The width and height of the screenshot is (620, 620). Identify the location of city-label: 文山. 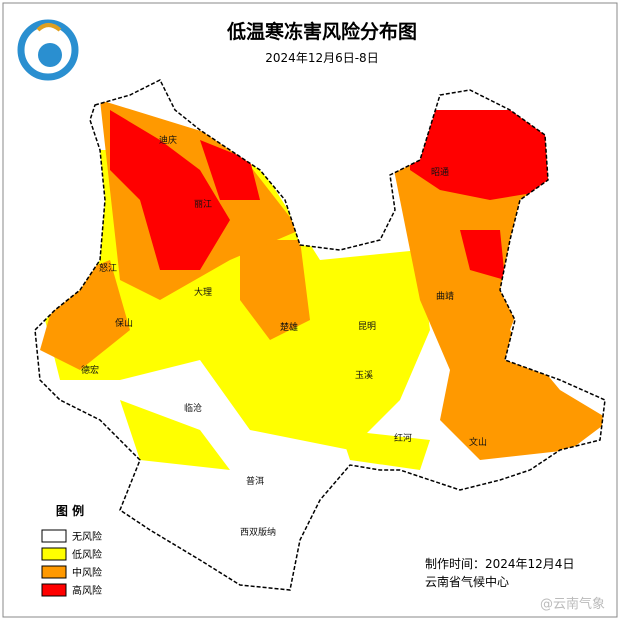
(478, 442).